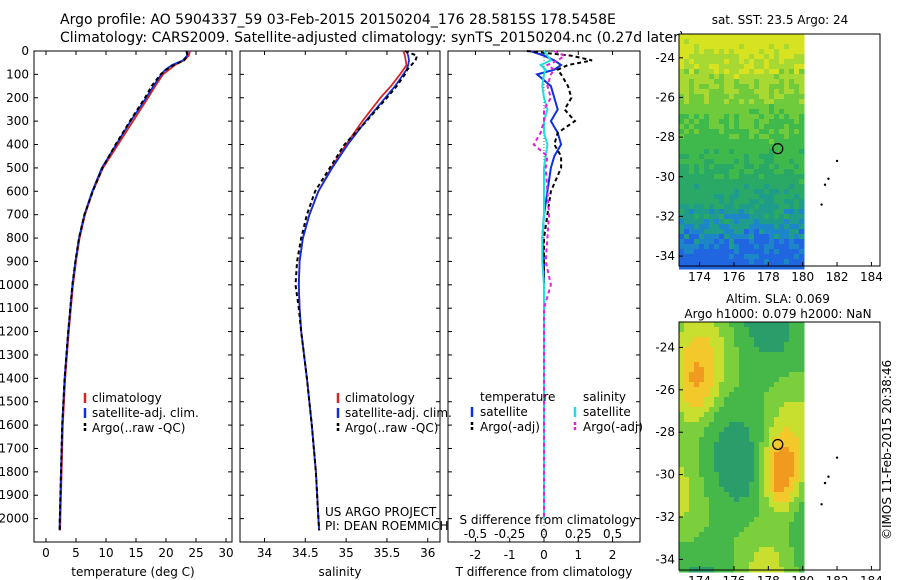  I want to click on island-dot, so click(821, 204).